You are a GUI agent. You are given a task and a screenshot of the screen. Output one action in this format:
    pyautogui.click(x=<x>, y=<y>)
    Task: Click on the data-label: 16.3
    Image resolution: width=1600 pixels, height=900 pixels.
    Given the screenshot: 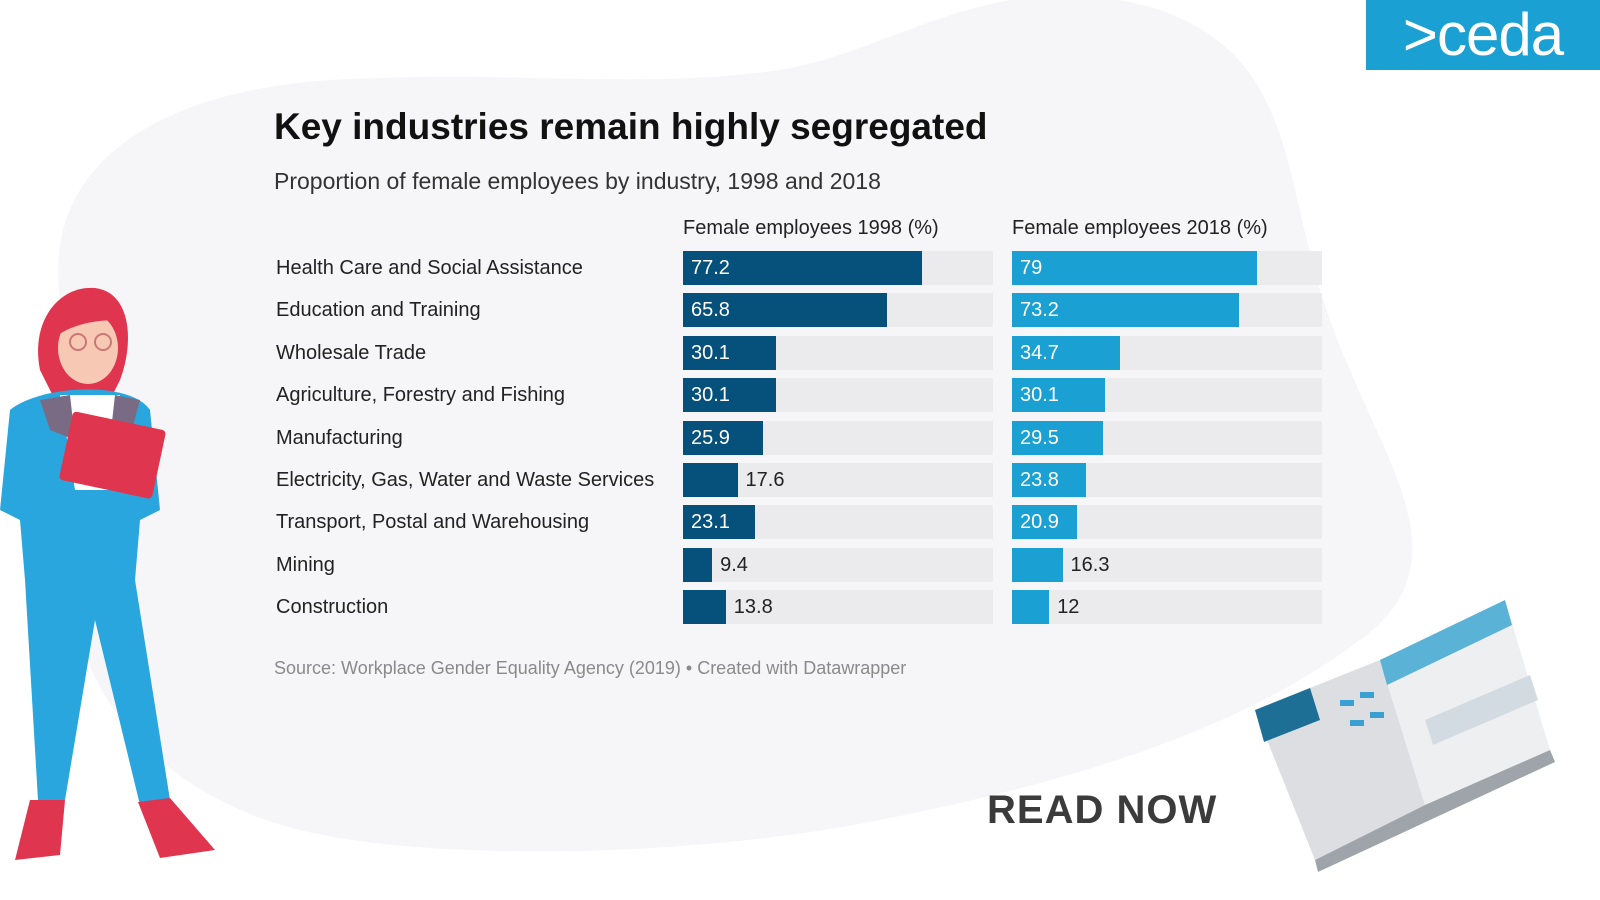 What is the action you would take?
    pyautogui.click(x=1090, y=564)
    